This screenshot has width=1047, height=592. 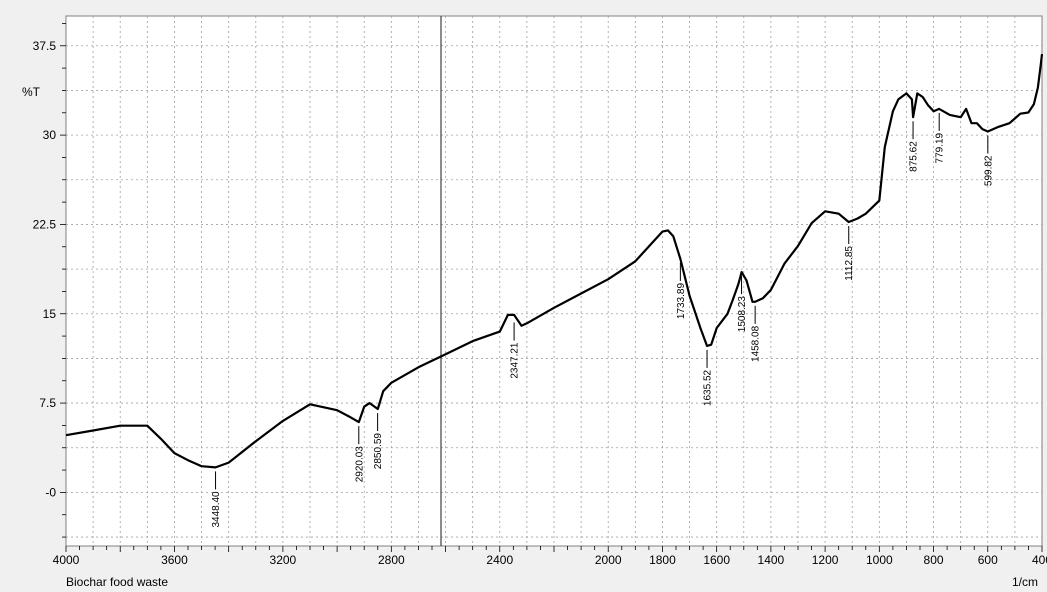 What do you see at coordinates (771, 560) in the screenshot?
I see `x-tick-label: 1400` at bounding box center [771, 560].